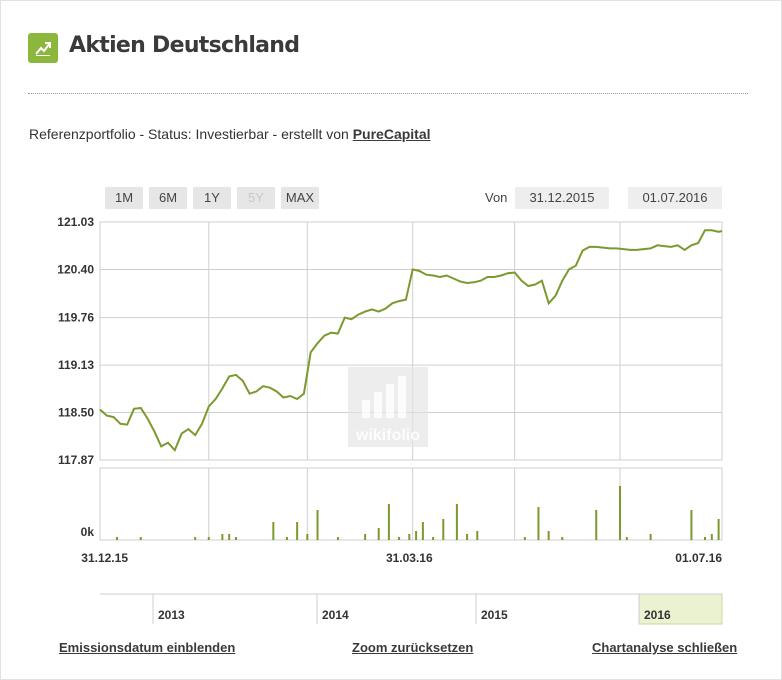 The width and height of the screenshot is (782, 680). What do you see at coordinates (168, 198) in the screenshot?
I see `range-6m-button: 6M` at bounding box center [168, 198].